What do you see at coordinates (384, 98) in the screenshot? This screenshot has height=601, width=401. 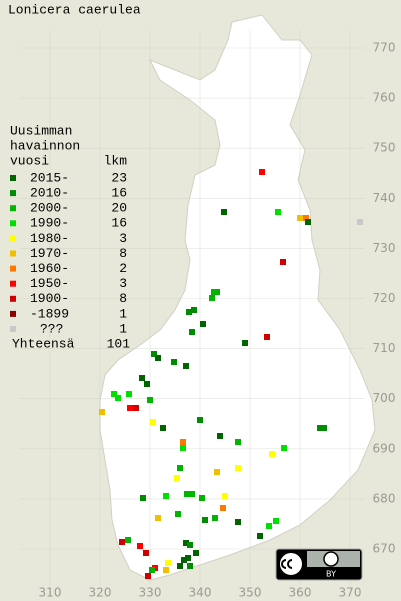 I see `y-tick-label: 760` at bounding box center [384, 98].